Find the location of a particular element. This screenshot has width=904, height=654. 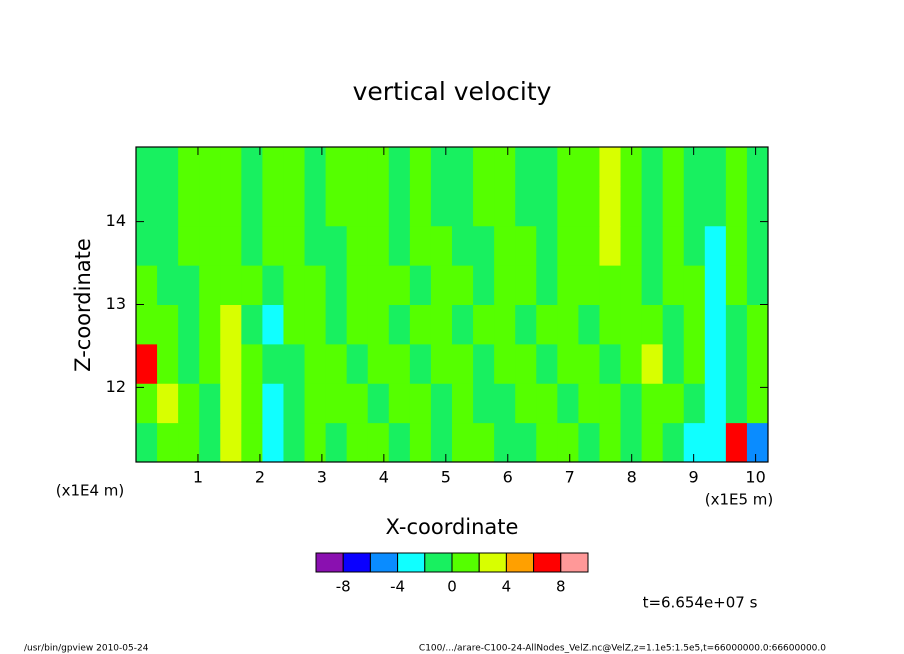

y-tick-label: 12 is located at coordinates (116, 386).